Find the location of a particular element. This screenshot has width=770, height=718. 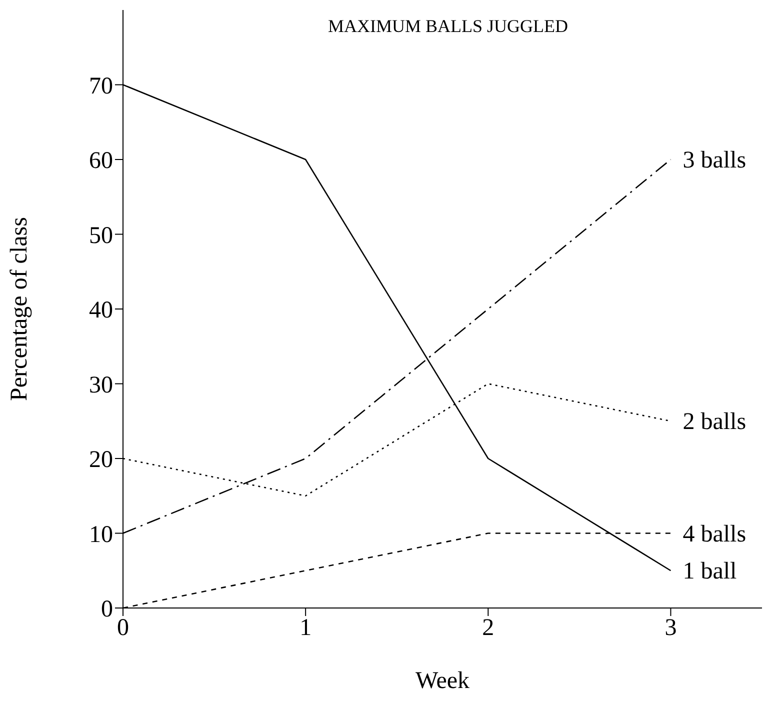

x-tick-label: 3 is located at coordinates (670, 628).